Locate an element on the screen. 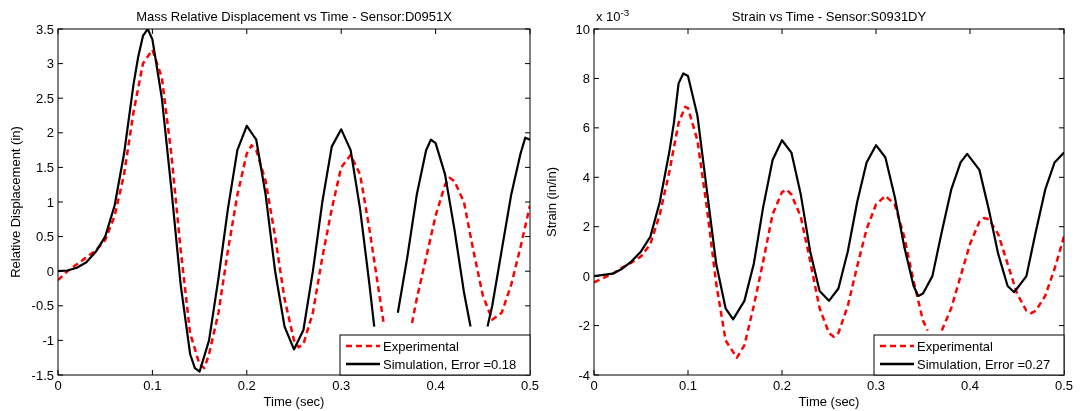 This screenshot has height=411, width=1081. legend-label: Simulation, Error =0.27 is located at coordinates (984, 364).